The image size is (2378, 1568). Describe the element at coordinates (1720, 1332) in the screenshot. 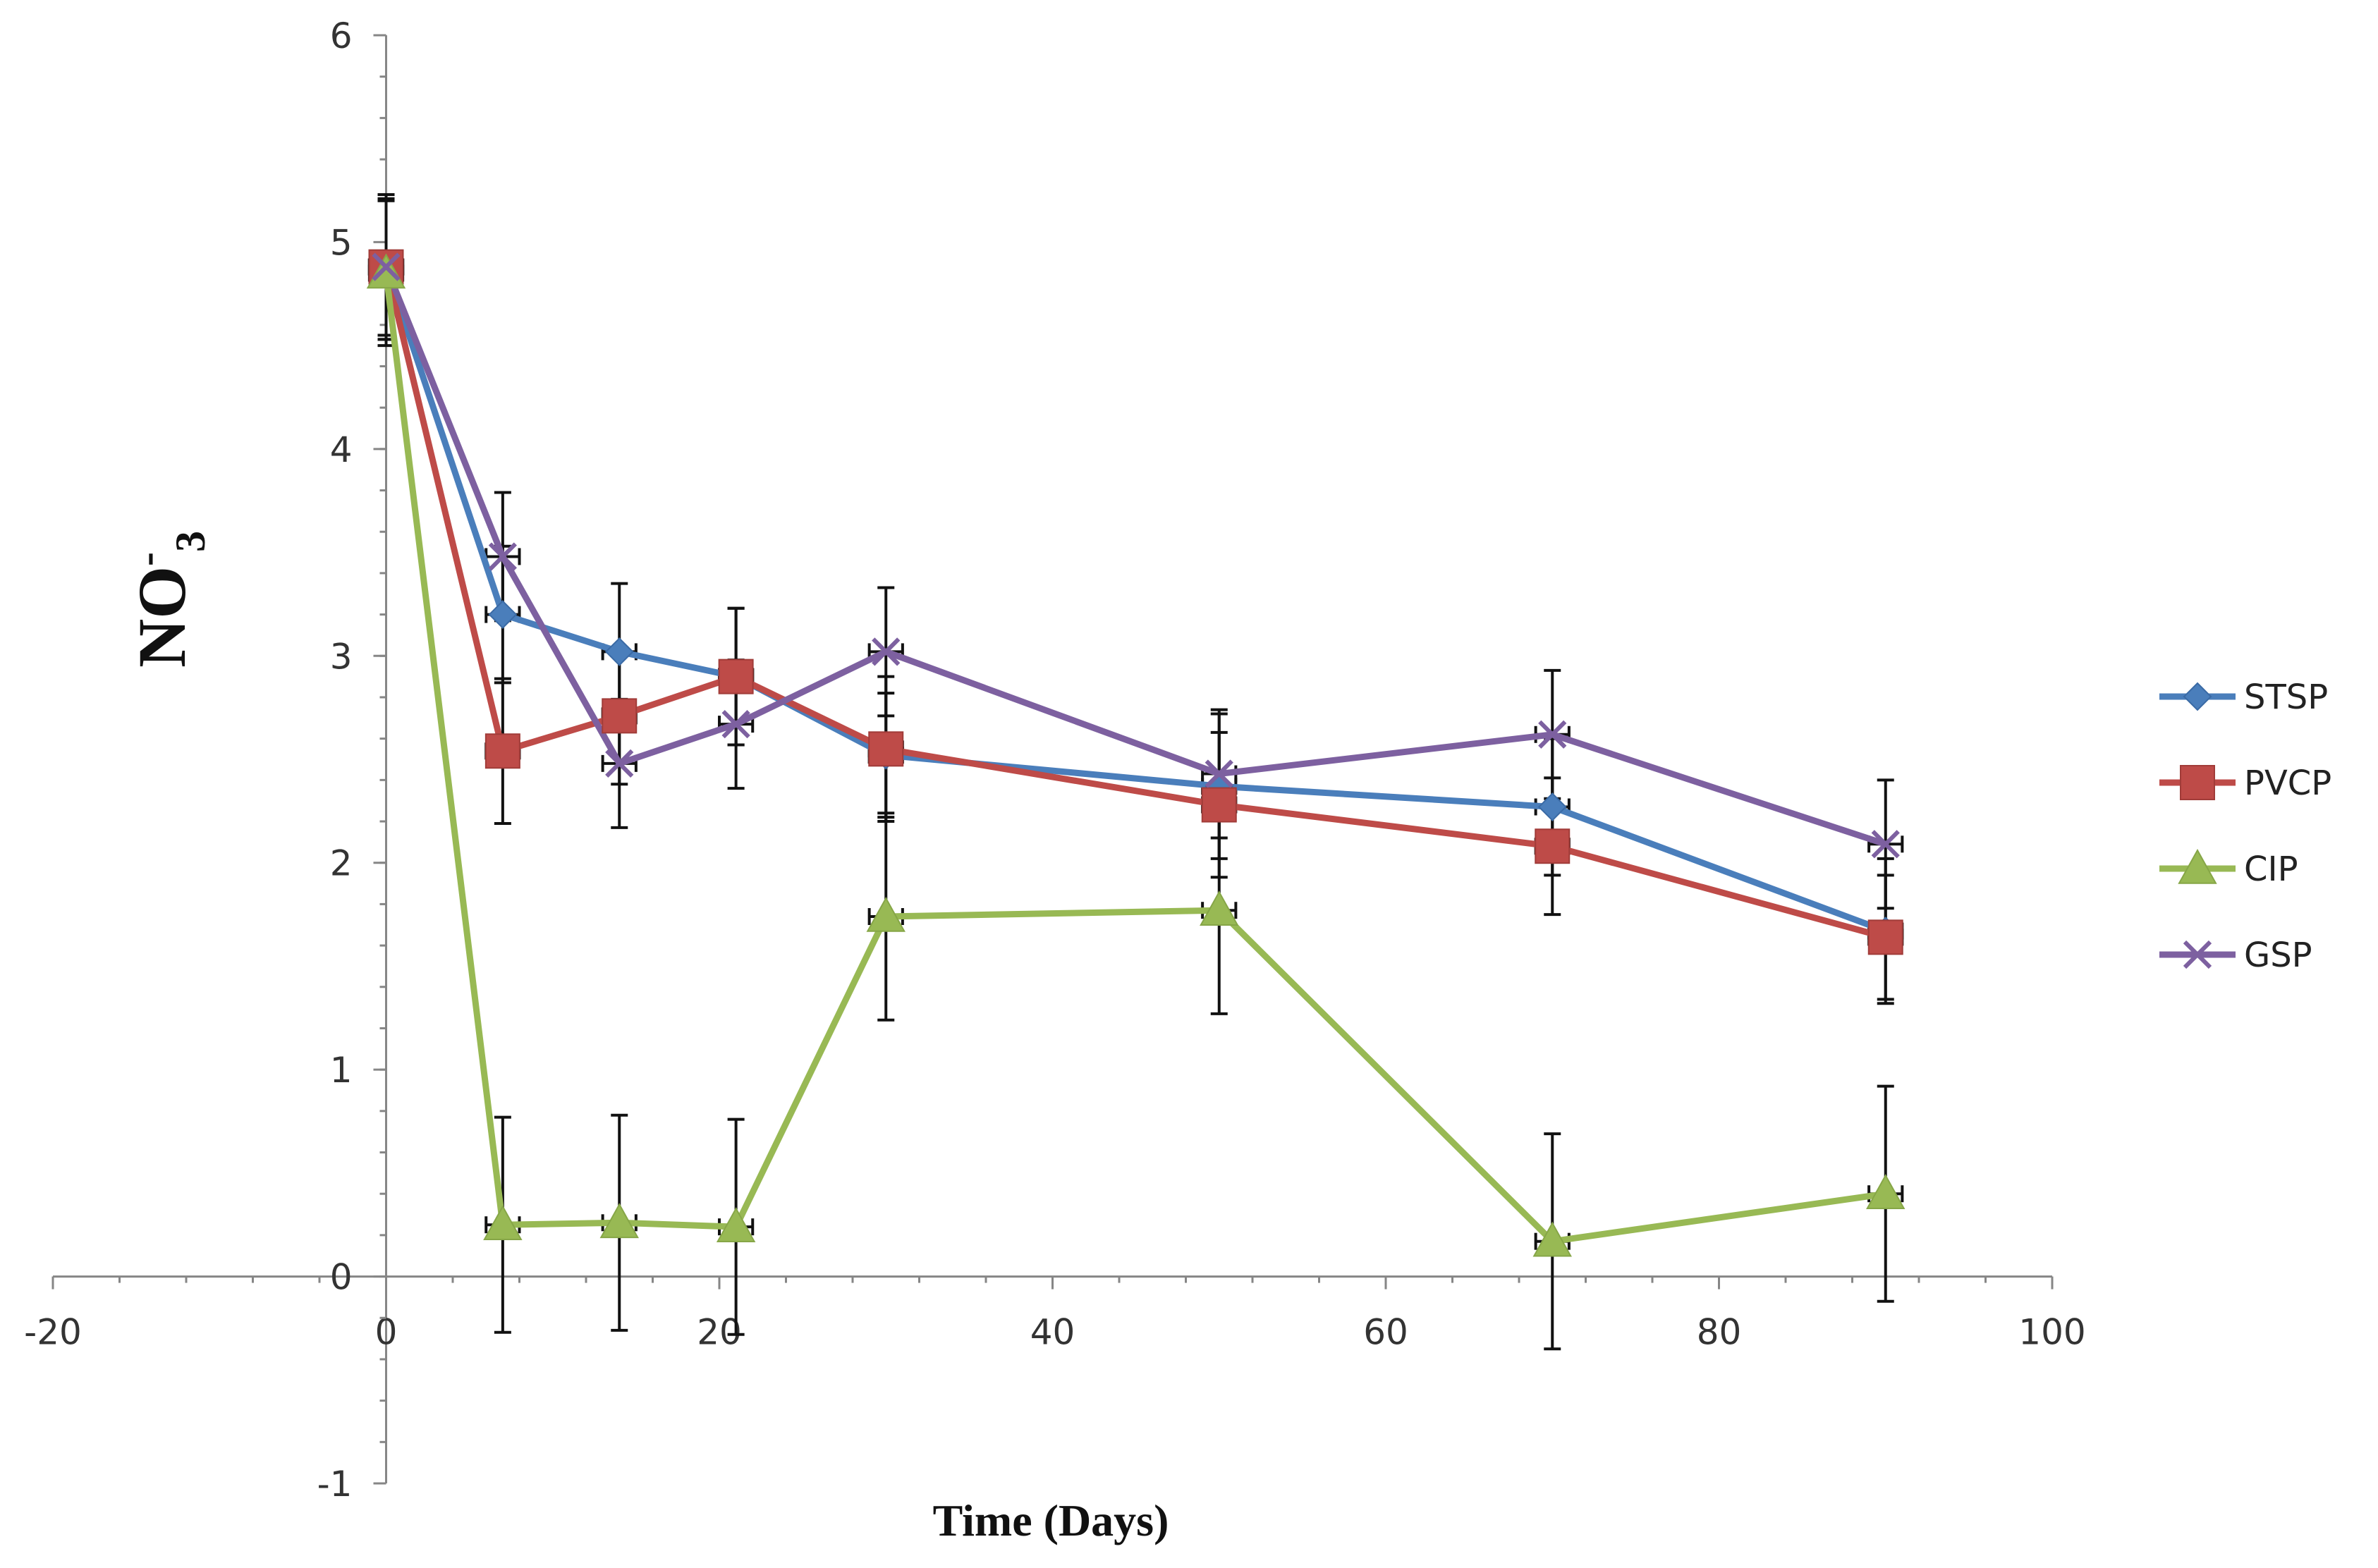

I see `x-tick-label: 80` at that location.